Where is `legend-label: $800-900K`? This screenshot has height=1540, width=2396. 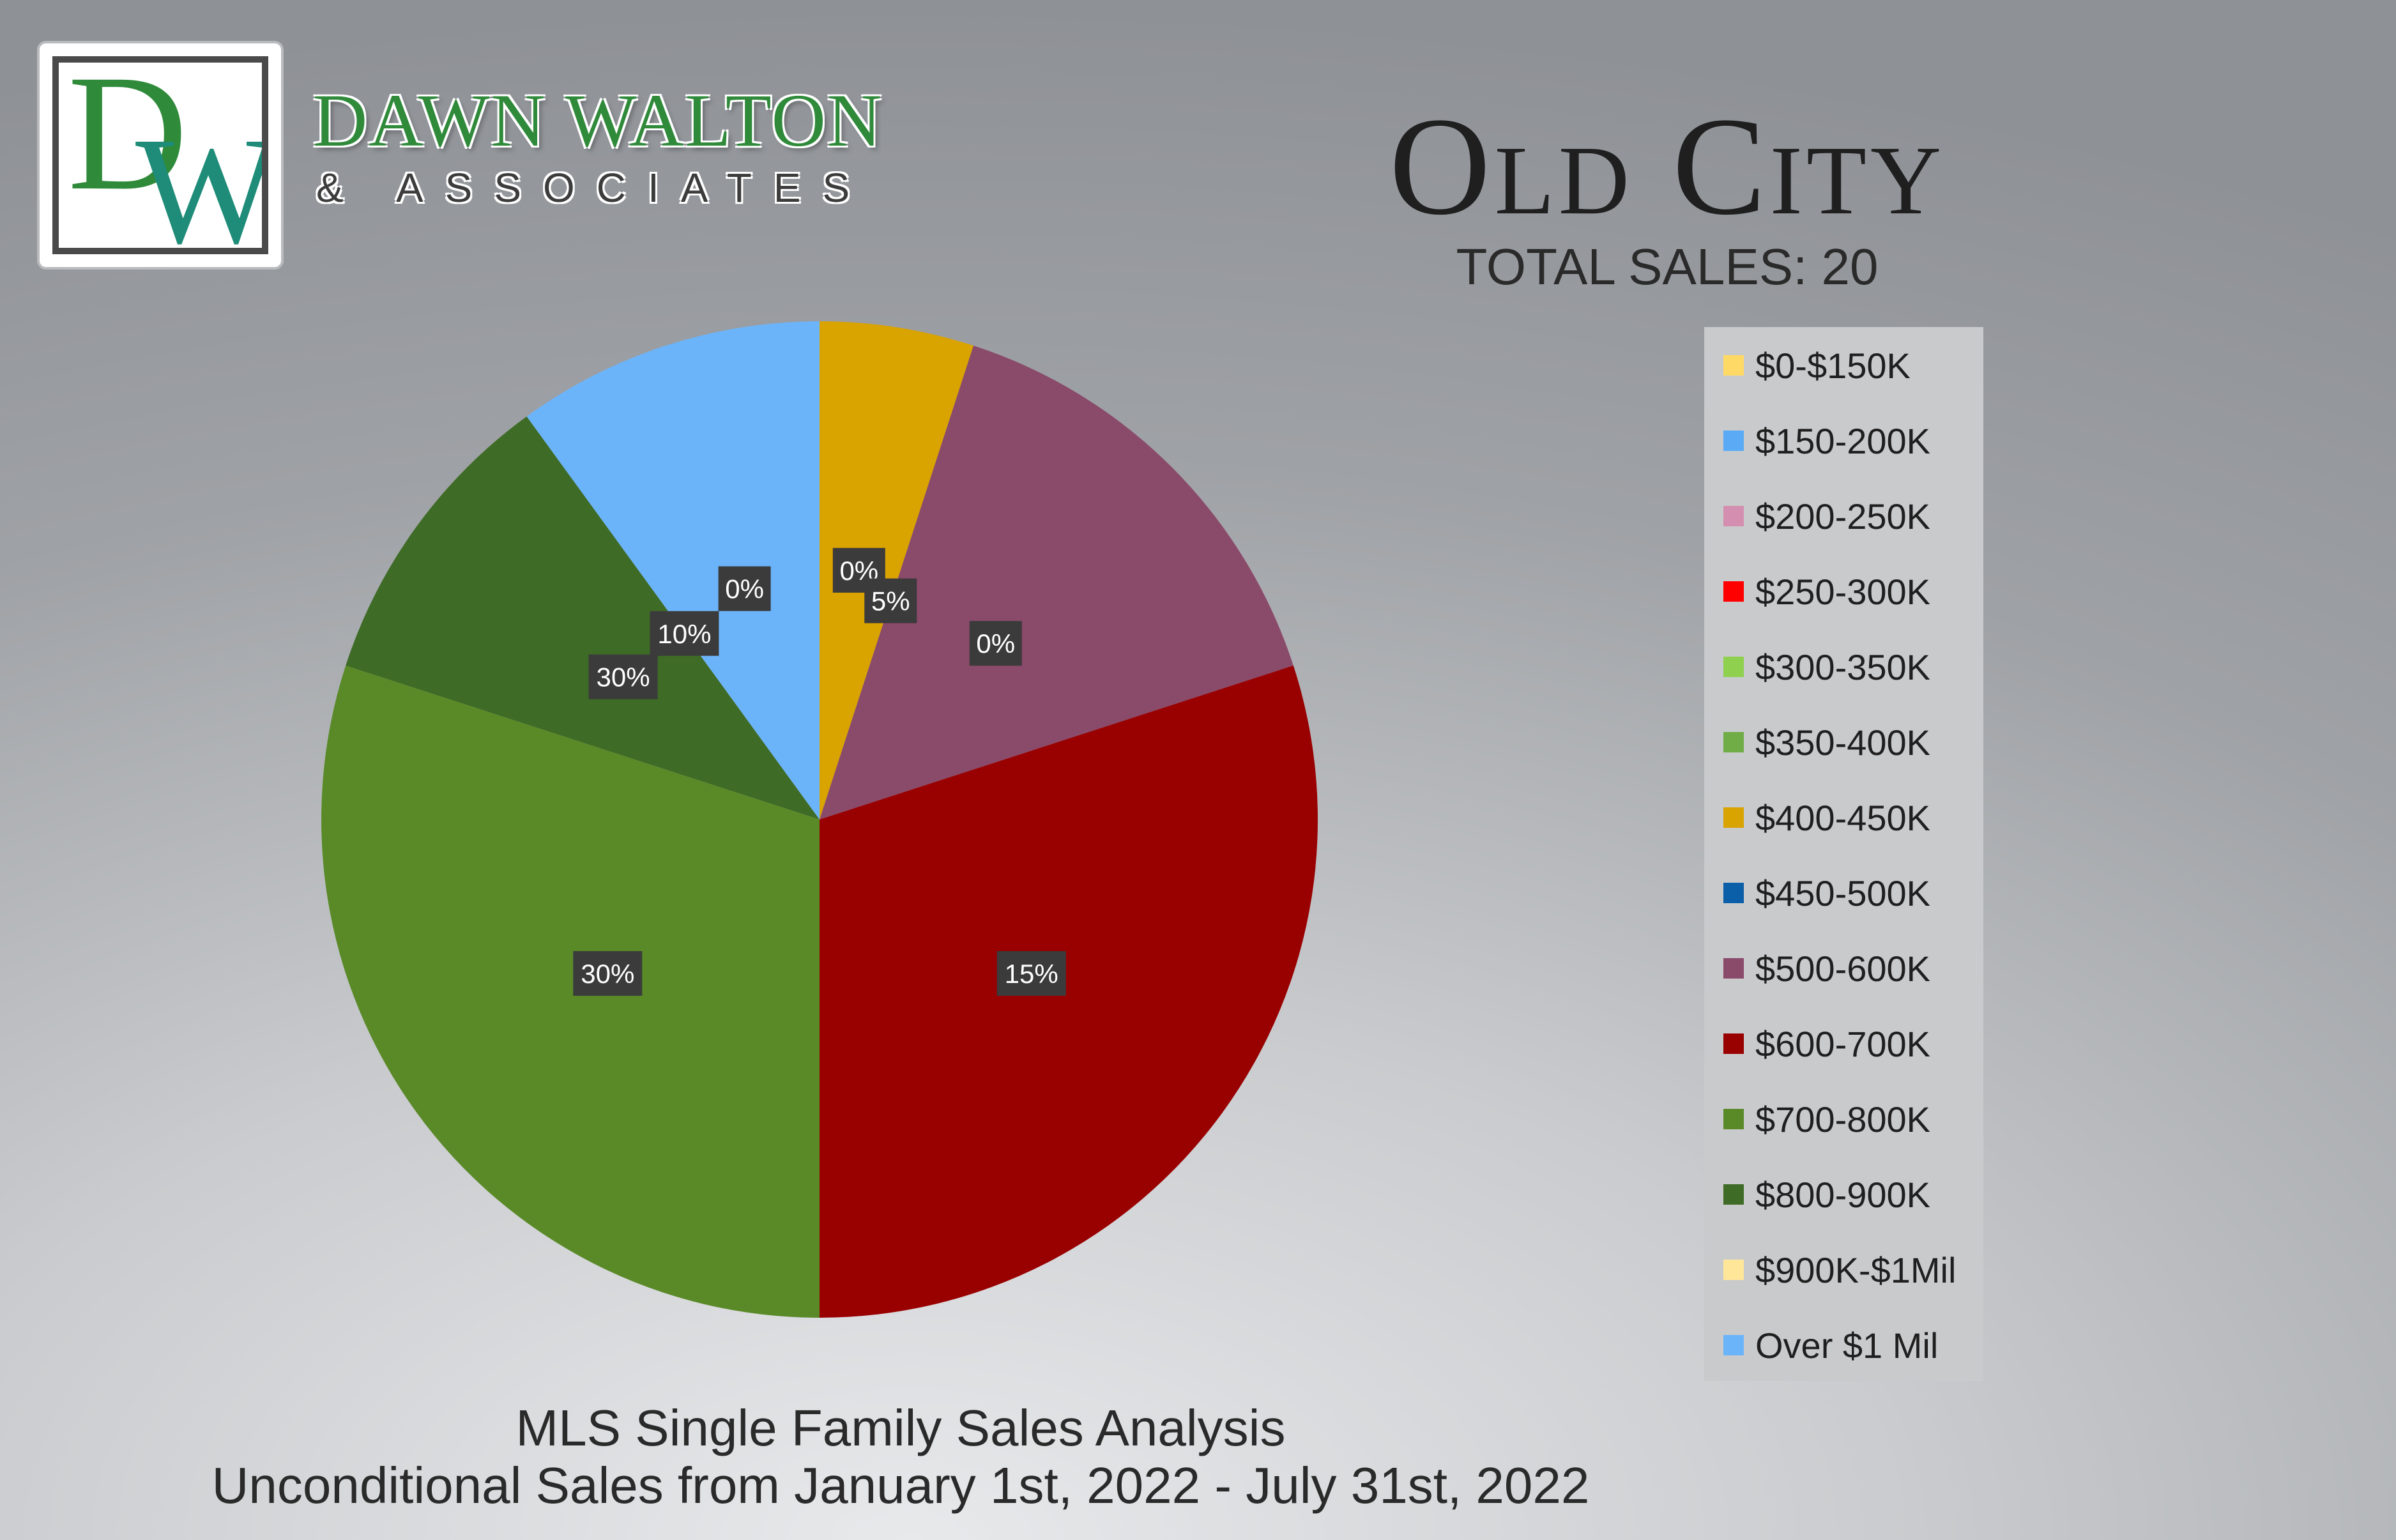
legend-label: $800-900K is located at coordinates (1843, 1194).